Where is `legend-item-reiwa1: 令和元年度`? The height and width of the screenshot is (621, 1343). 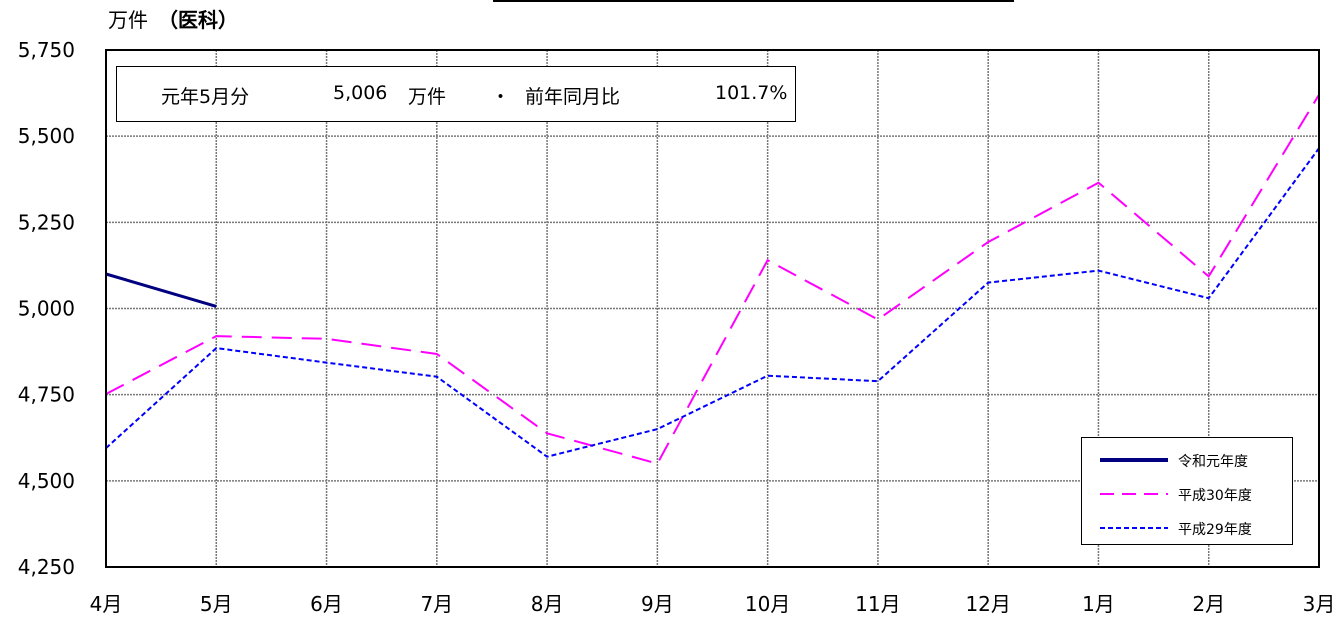 legend-item-reiwa1: 令和元年度 is located at coordinates (1187, 460).